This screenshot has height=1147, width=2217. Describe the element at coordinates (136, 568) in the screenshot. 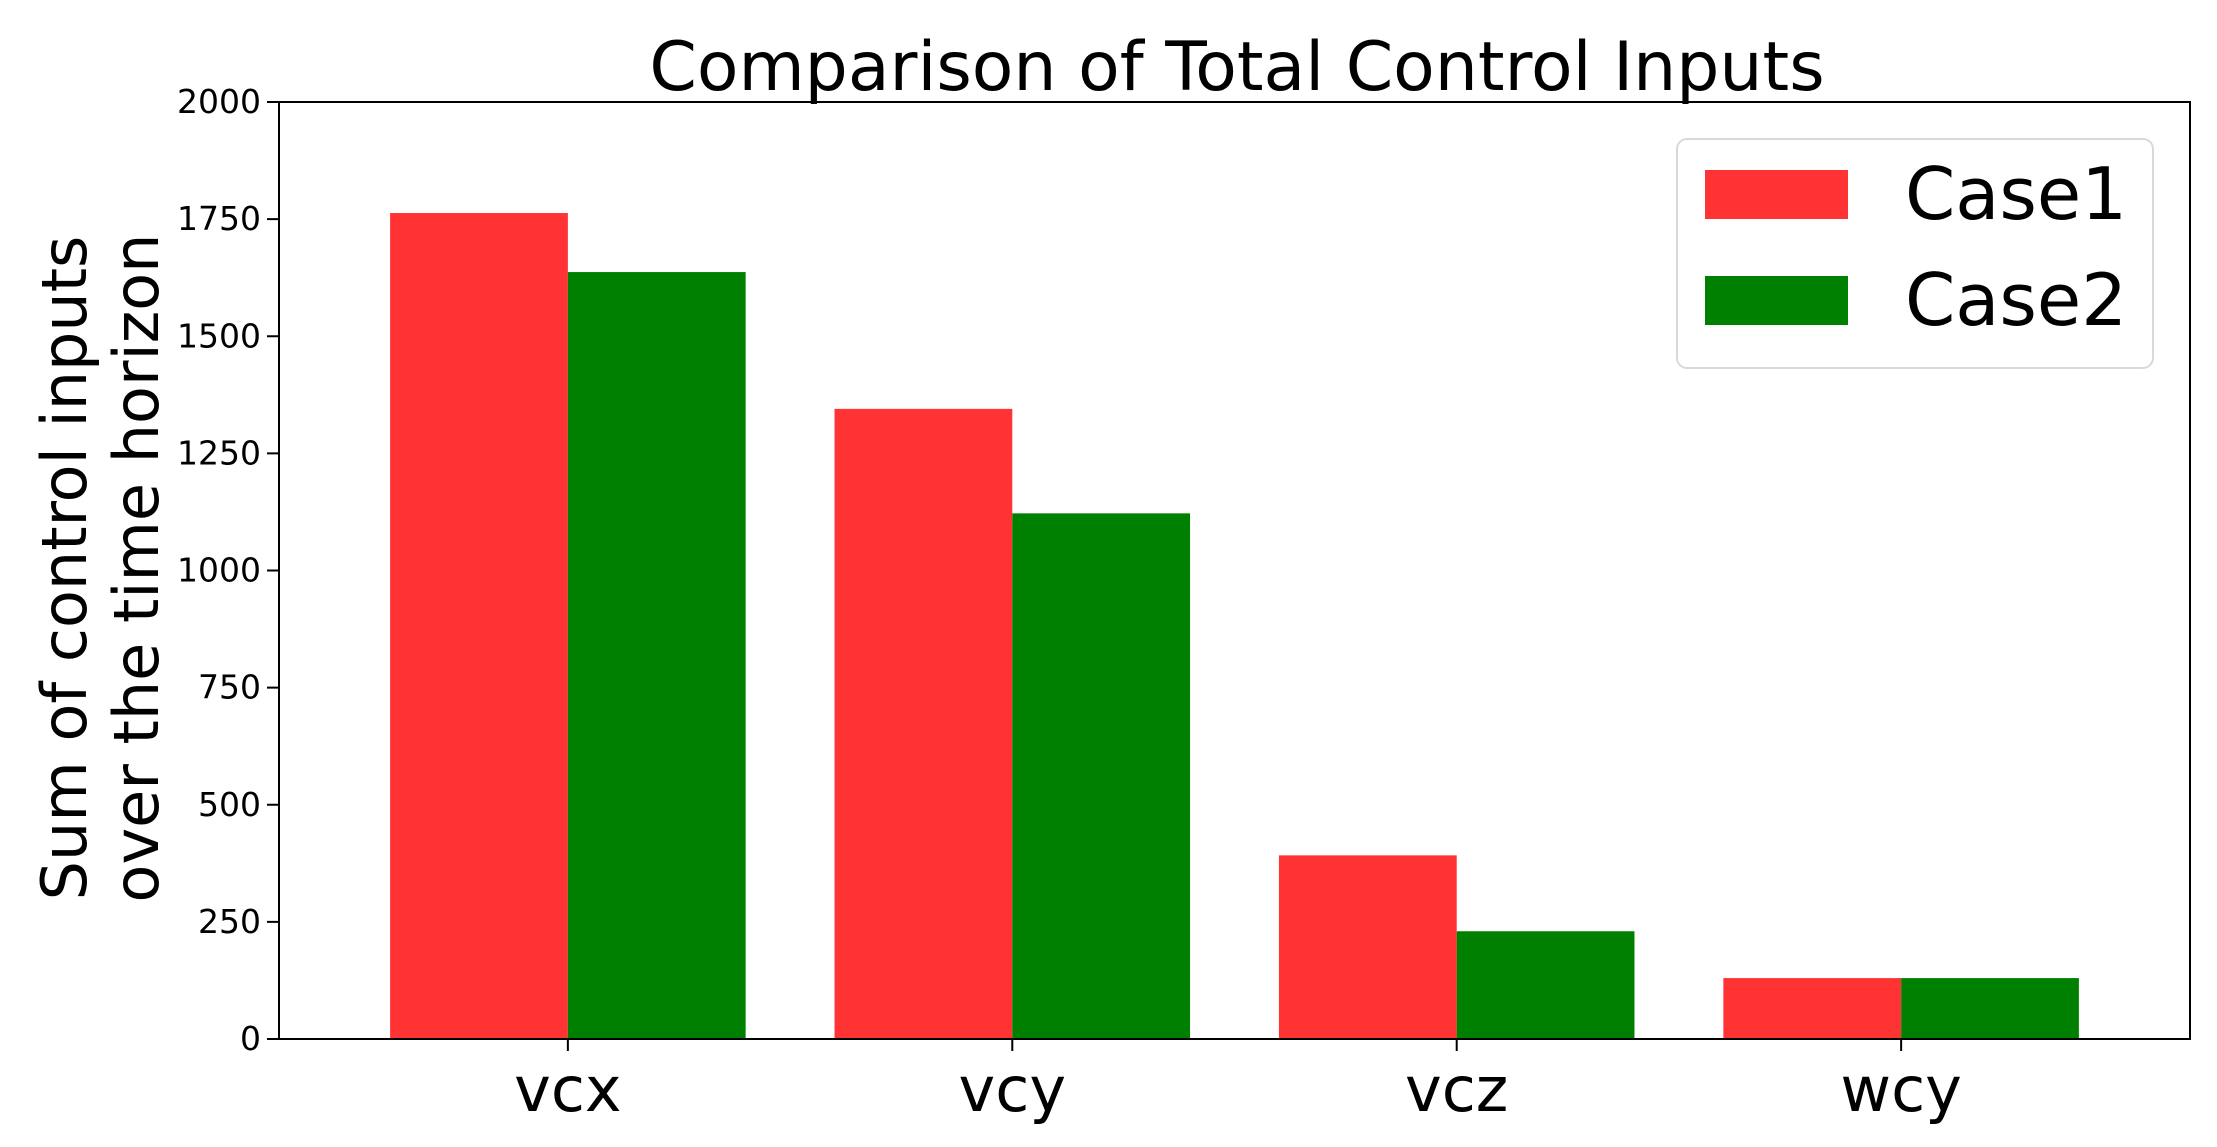

I see `y-axis-label-line-2: over the time horizon` at that location.